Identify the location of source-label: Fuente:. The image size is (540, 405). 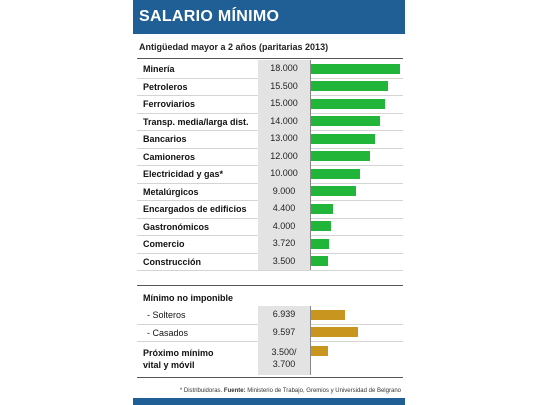
(234, 391).